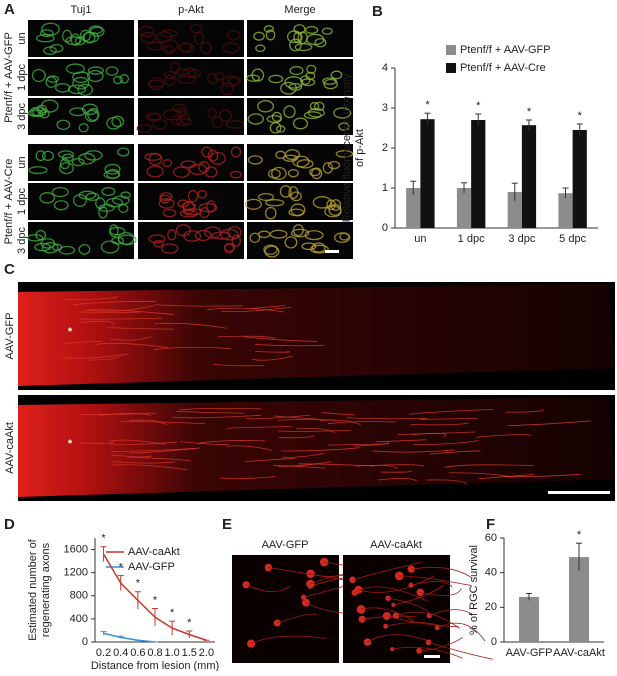 The height and width of the screenshot is (676, 617). I want to click on row-label: 1 dpc, so click(22, 77).